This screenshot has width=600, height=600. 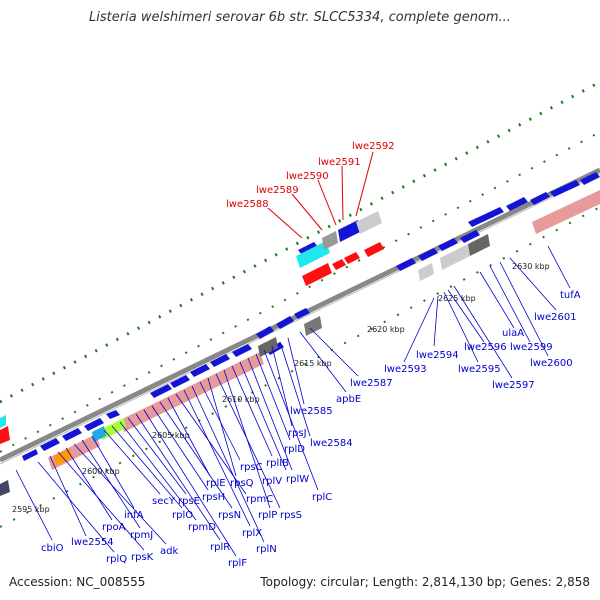 I want to click on gene-label: rplN, so click(x=266, y=549).